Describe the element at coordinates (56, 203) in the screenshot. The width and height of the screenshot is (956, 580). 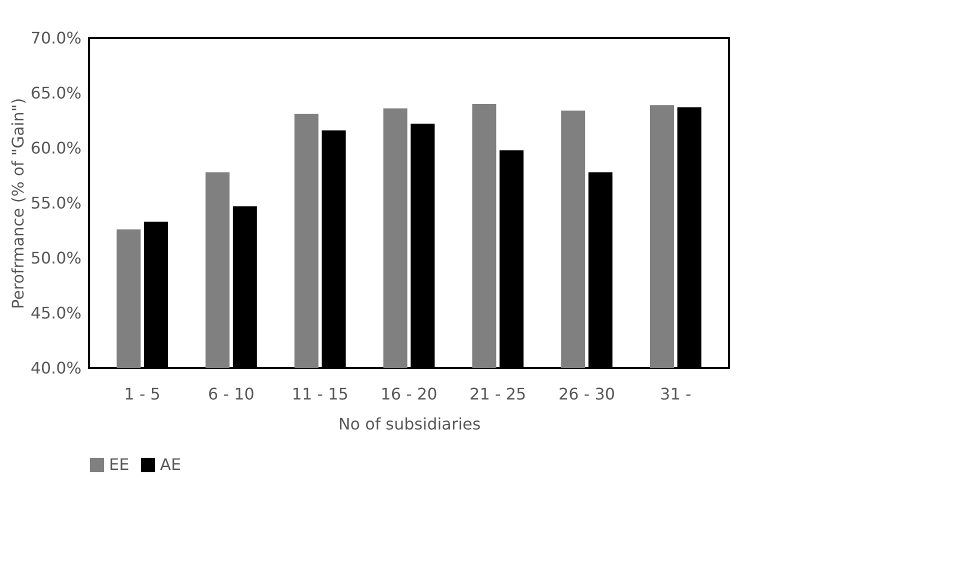
I see `y-tick-label: 55.0%` at that location.